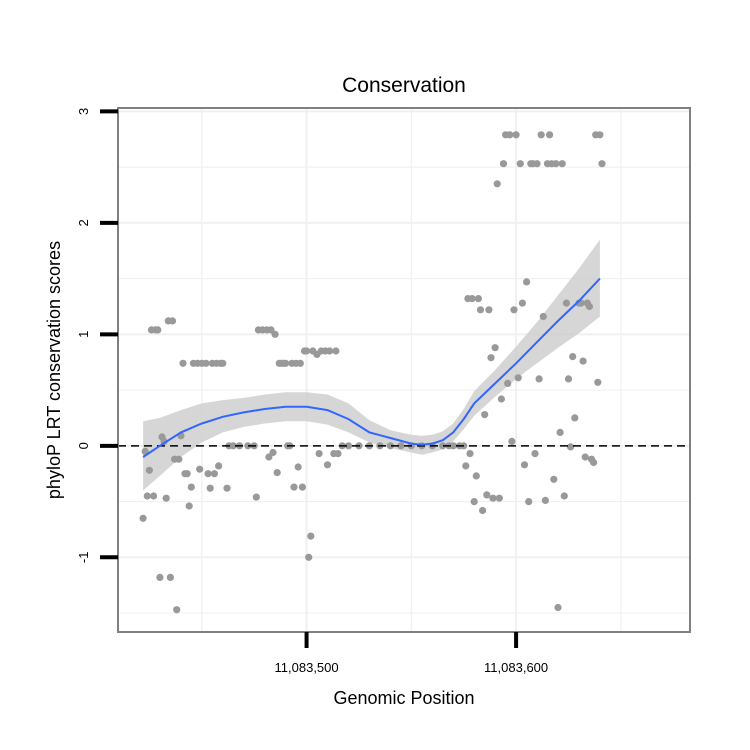 The height and width of the screenshot is (750, 750). What do you see at coordinates (83, 558) in the screenshot?
I see `y-tick-label: -1` at bounding box center [83, 558].